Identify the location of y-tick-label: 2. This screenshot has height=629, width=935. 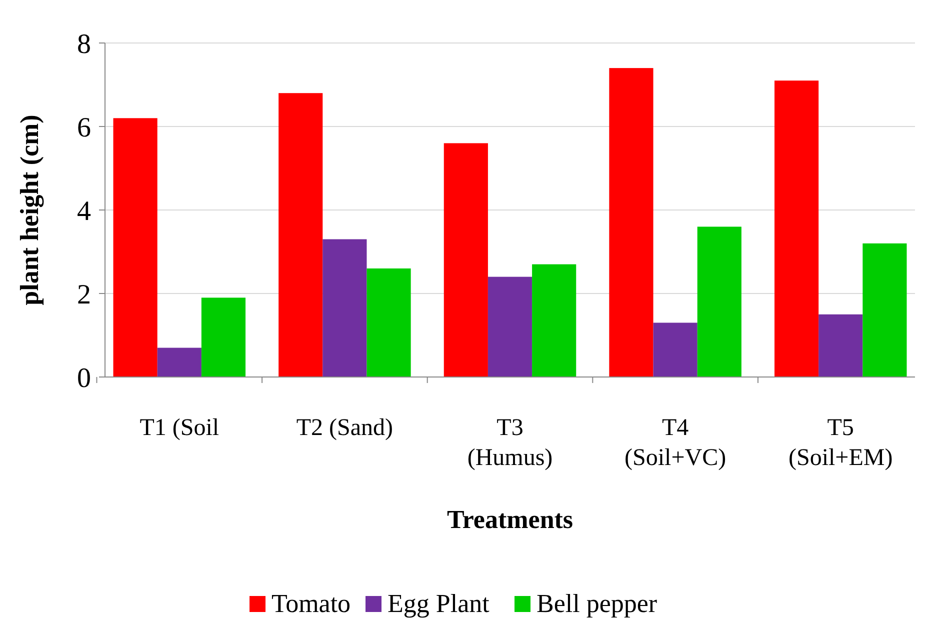
(84, 294).